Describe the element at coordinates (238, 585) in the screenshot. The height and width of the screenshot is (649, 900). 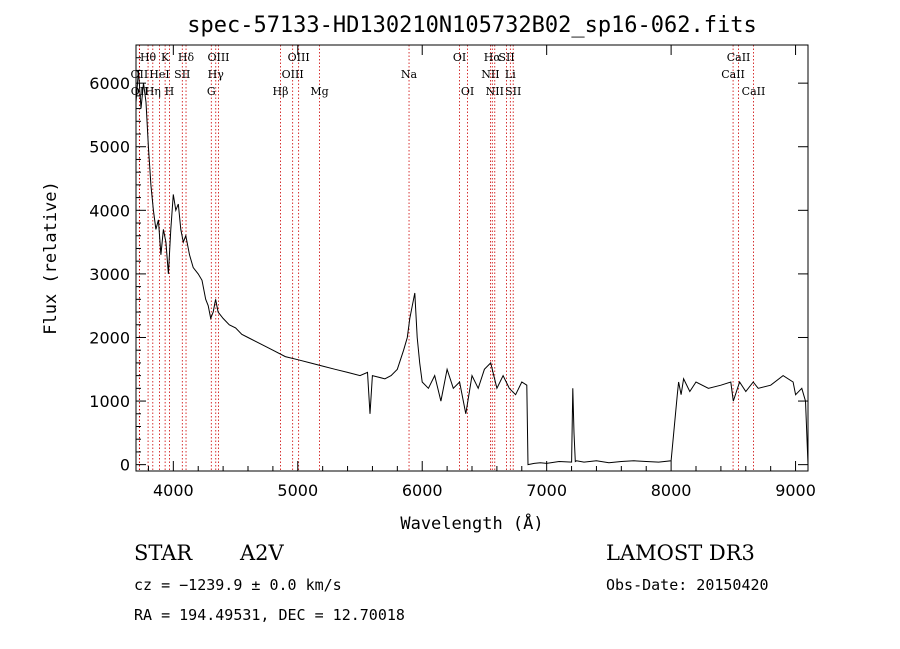
I see `redshift-velocity: cz = −1239.9 ± 0.0 km/s` at that location.